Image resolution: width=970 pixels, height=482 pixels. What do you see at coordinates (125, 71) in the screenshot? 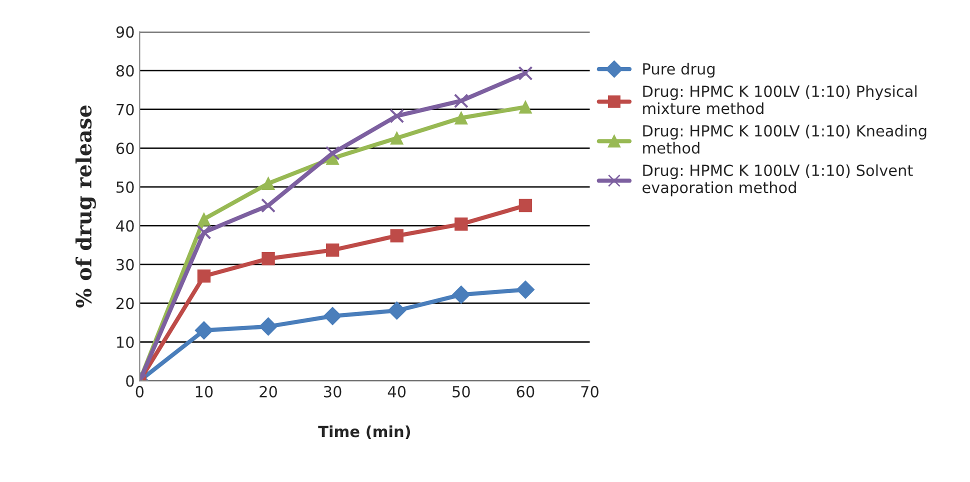
I see `y-tick-label: 80` at bounding box center [125, 71].